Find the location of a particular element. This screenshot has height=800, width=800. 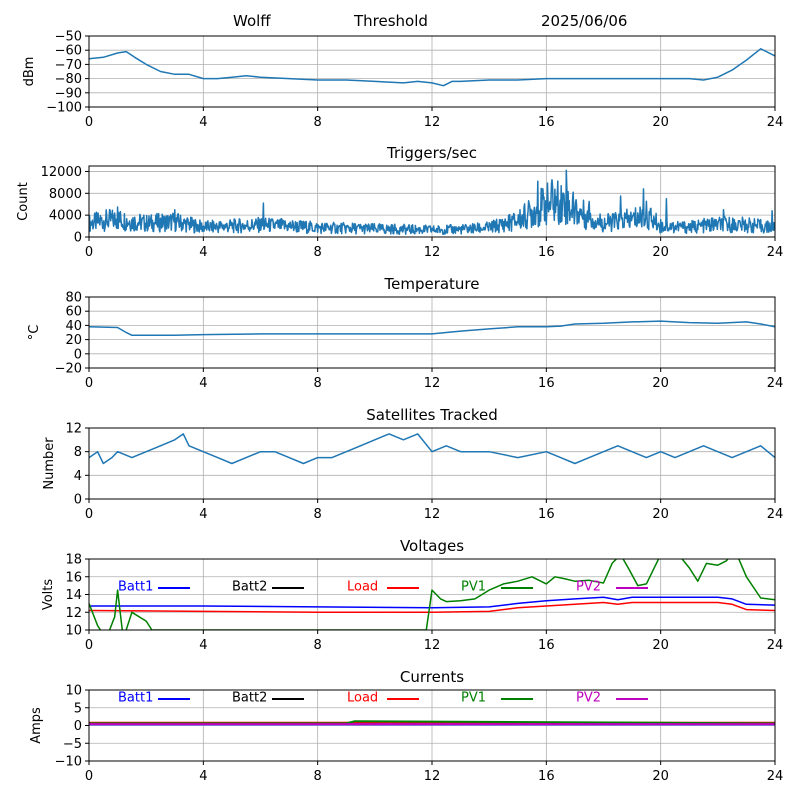

chart-title: Currents is located at coordinates (432, 677).